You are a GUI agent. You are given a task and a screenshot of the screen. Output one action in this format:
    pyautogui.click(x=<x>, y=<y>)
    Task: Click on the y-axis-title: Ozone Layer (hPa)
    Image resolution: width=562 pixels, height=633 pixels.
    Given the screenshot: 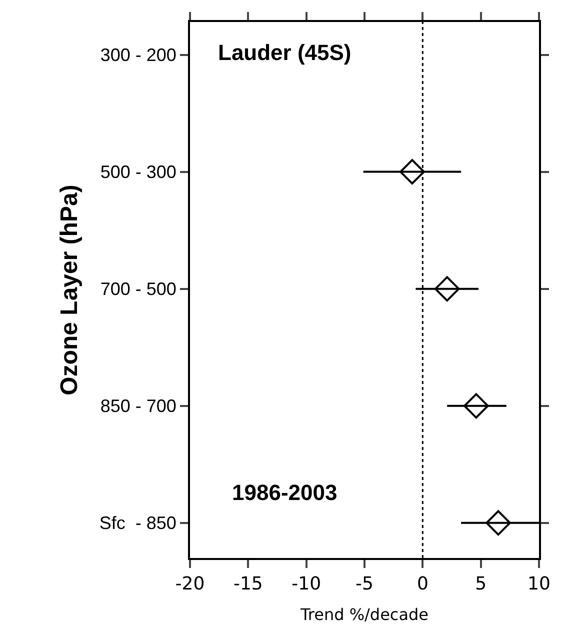 What is the action you would take?
    pyautogui.click(x=69, y=290)
    